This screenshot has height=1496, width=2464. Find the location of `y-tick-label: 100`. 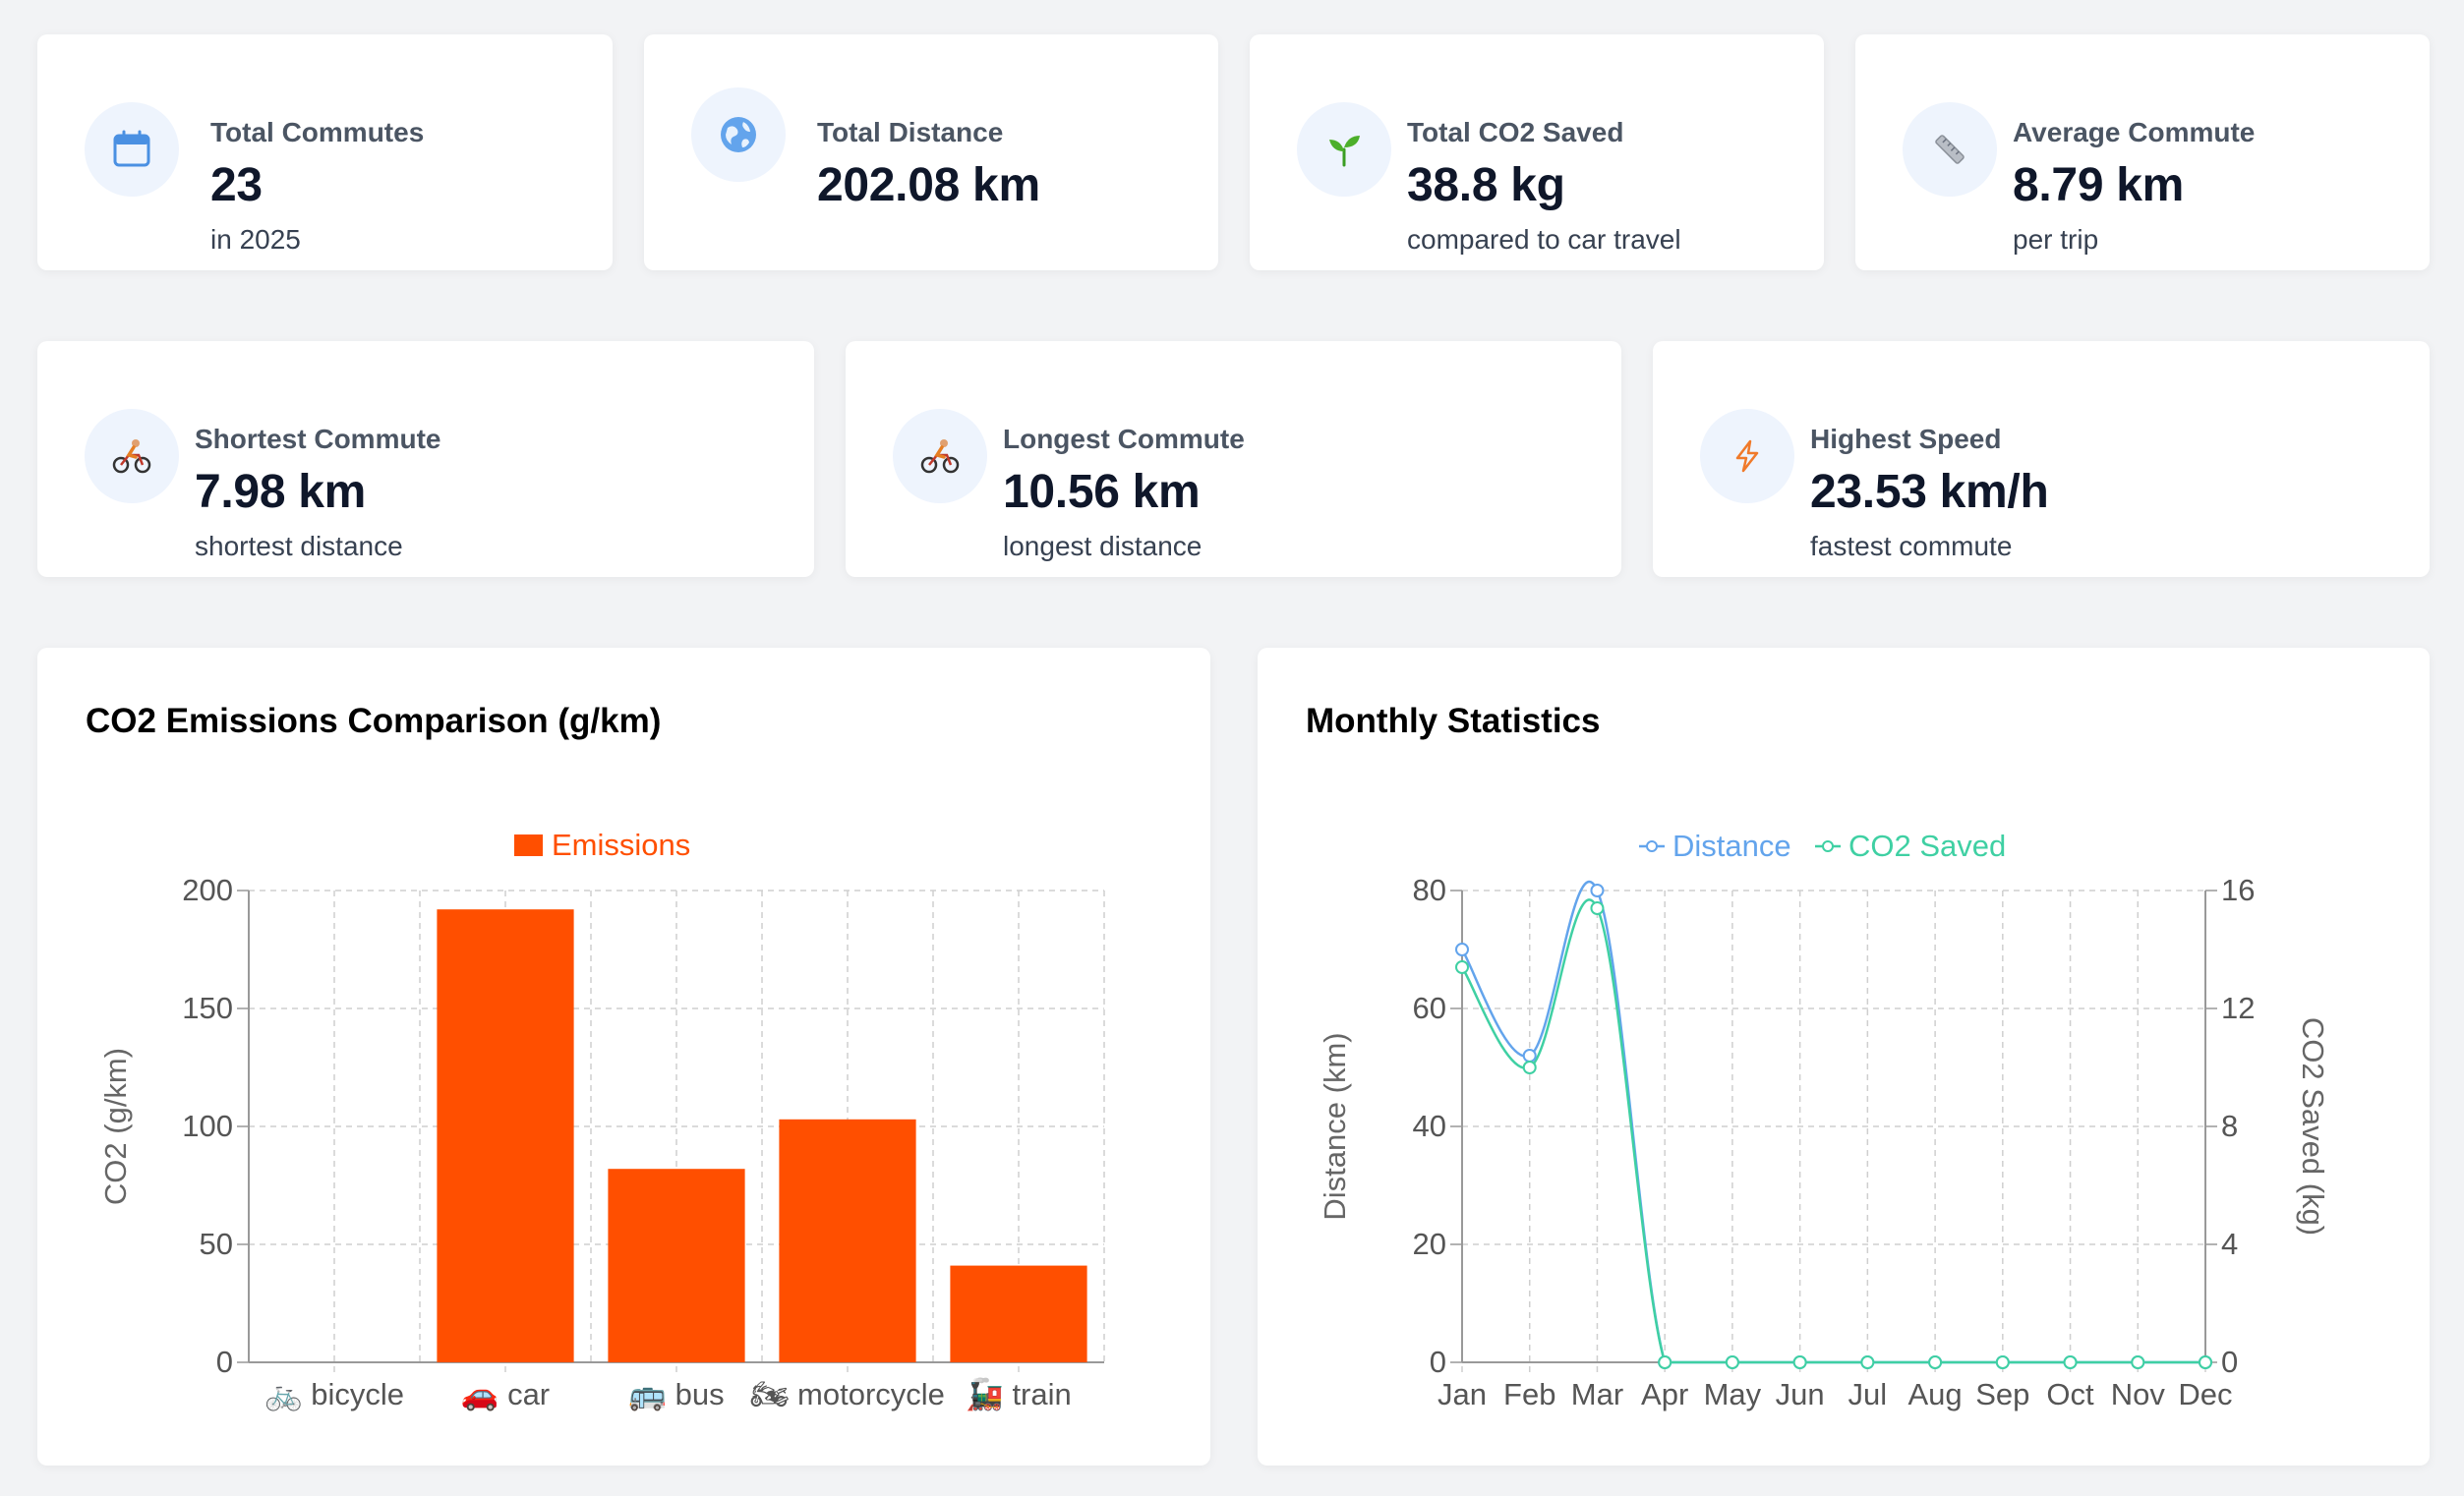

y-tick-label: 100 is located at coordinates (207, 1126).